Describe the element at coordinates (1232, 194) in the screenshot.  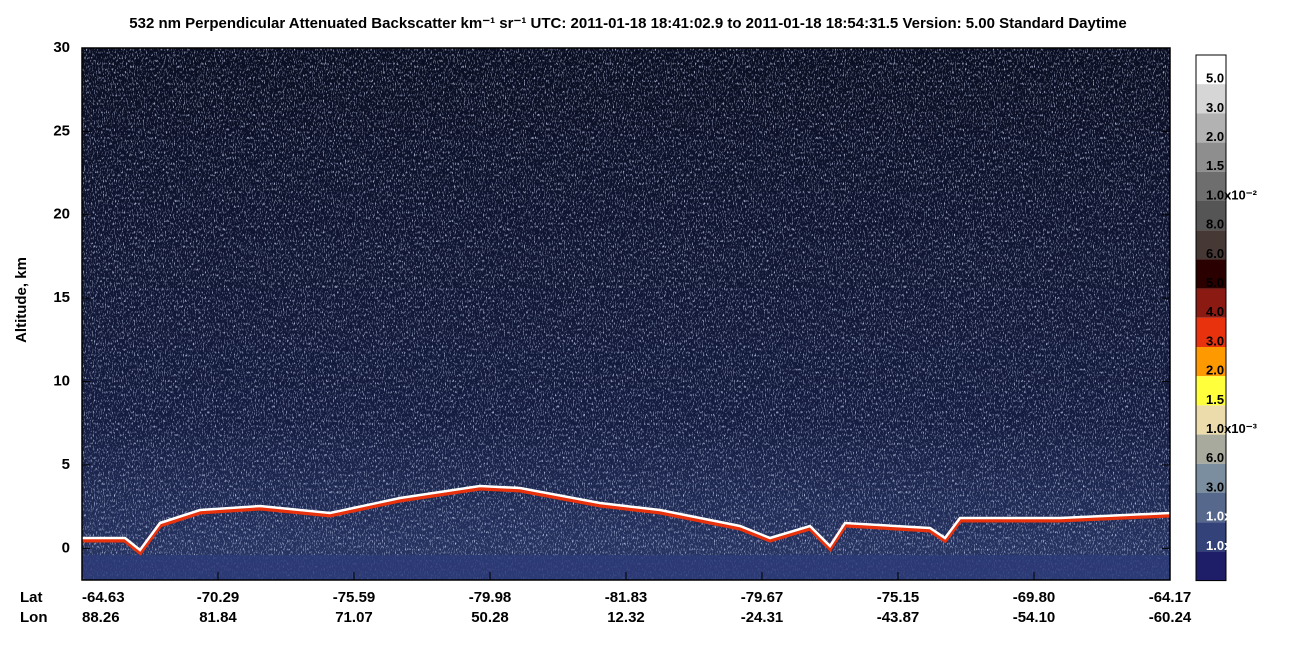
I see `colorbar-label: 1.0x10⁻²` at that location.